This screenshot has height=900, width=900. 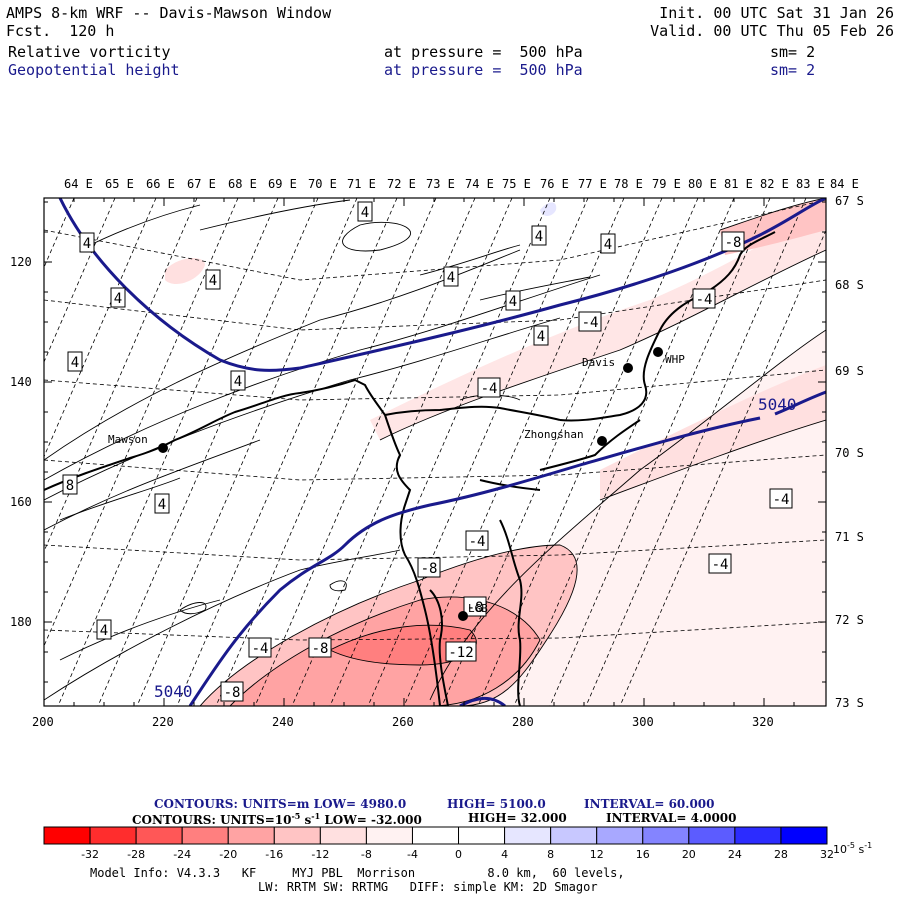 I want to click on grid-x-label: 320, so click(x=763, y=722).